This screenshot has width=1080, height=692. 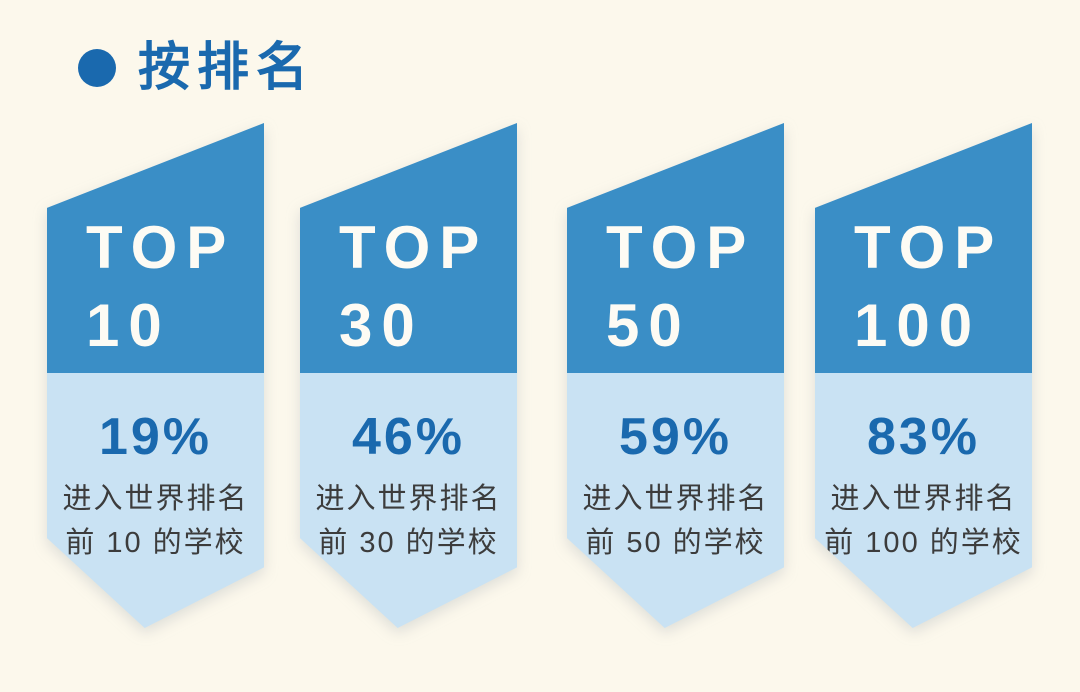 What do you see at coordinates (128, 325) in the screenshot?
I see `rank-number: 10` at bounding box center [128, 325].